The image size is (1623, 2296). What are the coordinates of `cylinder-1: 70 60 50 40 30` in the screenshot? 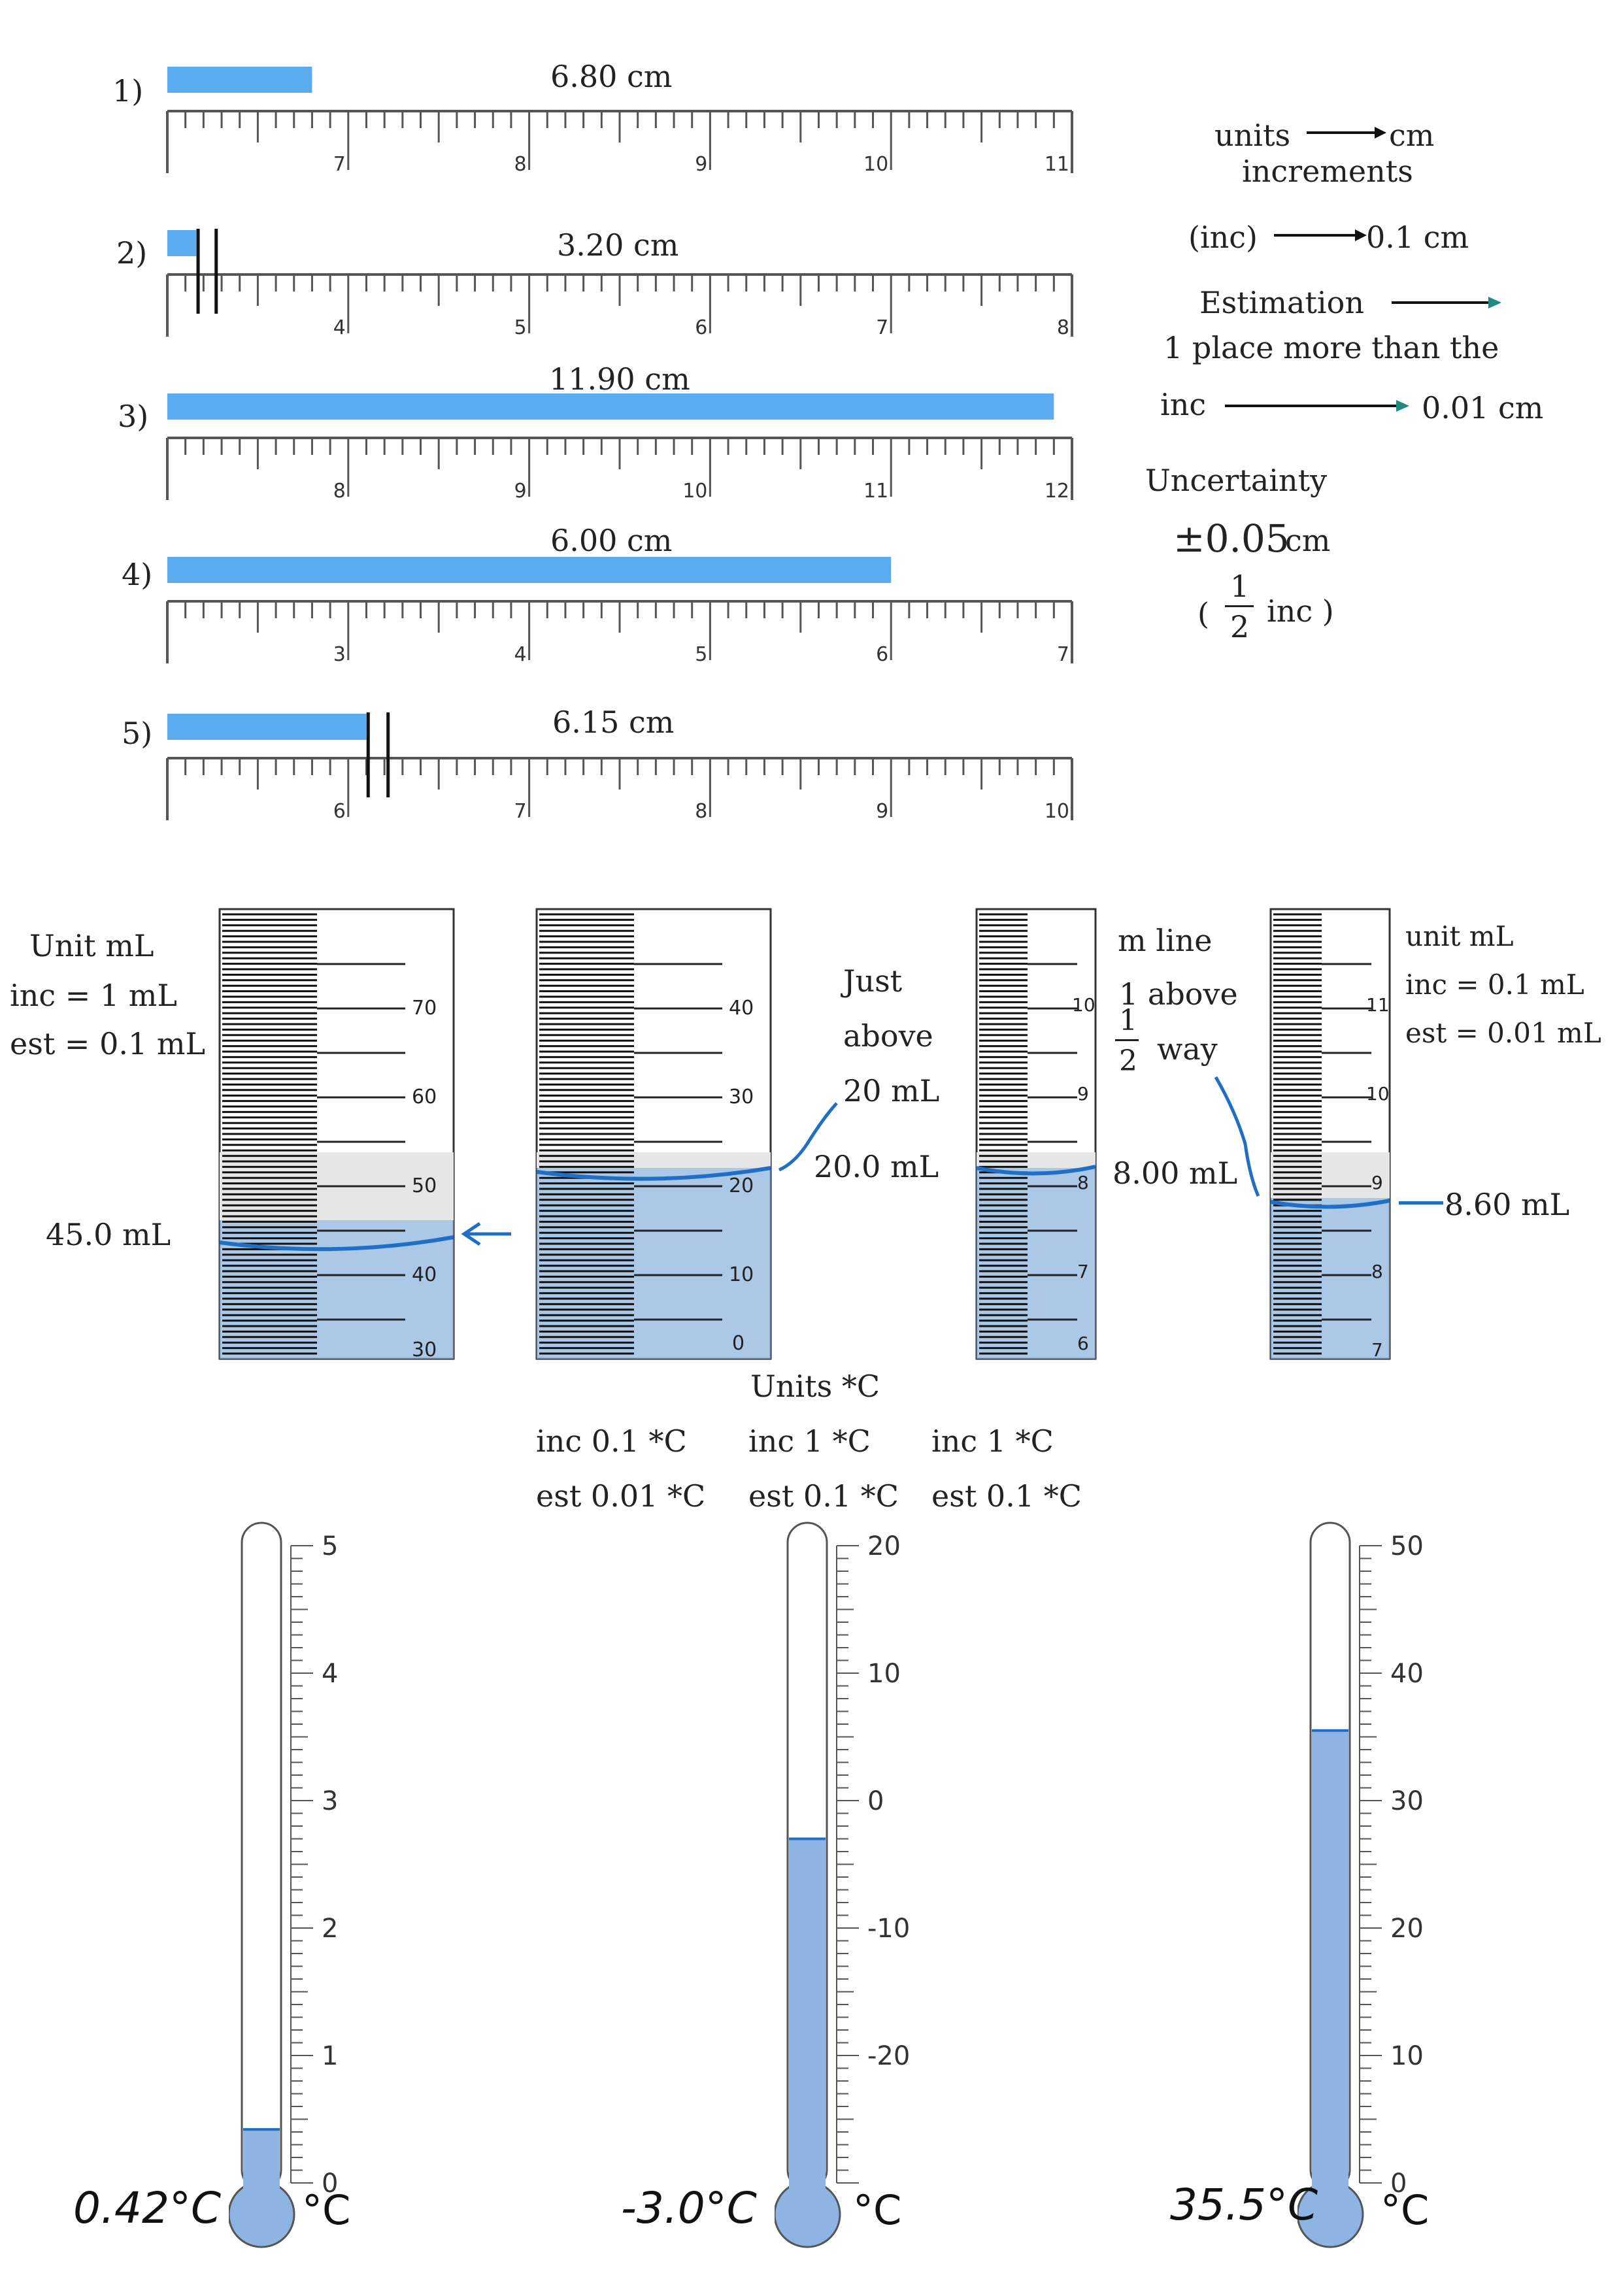 It's located at (336, 1134).